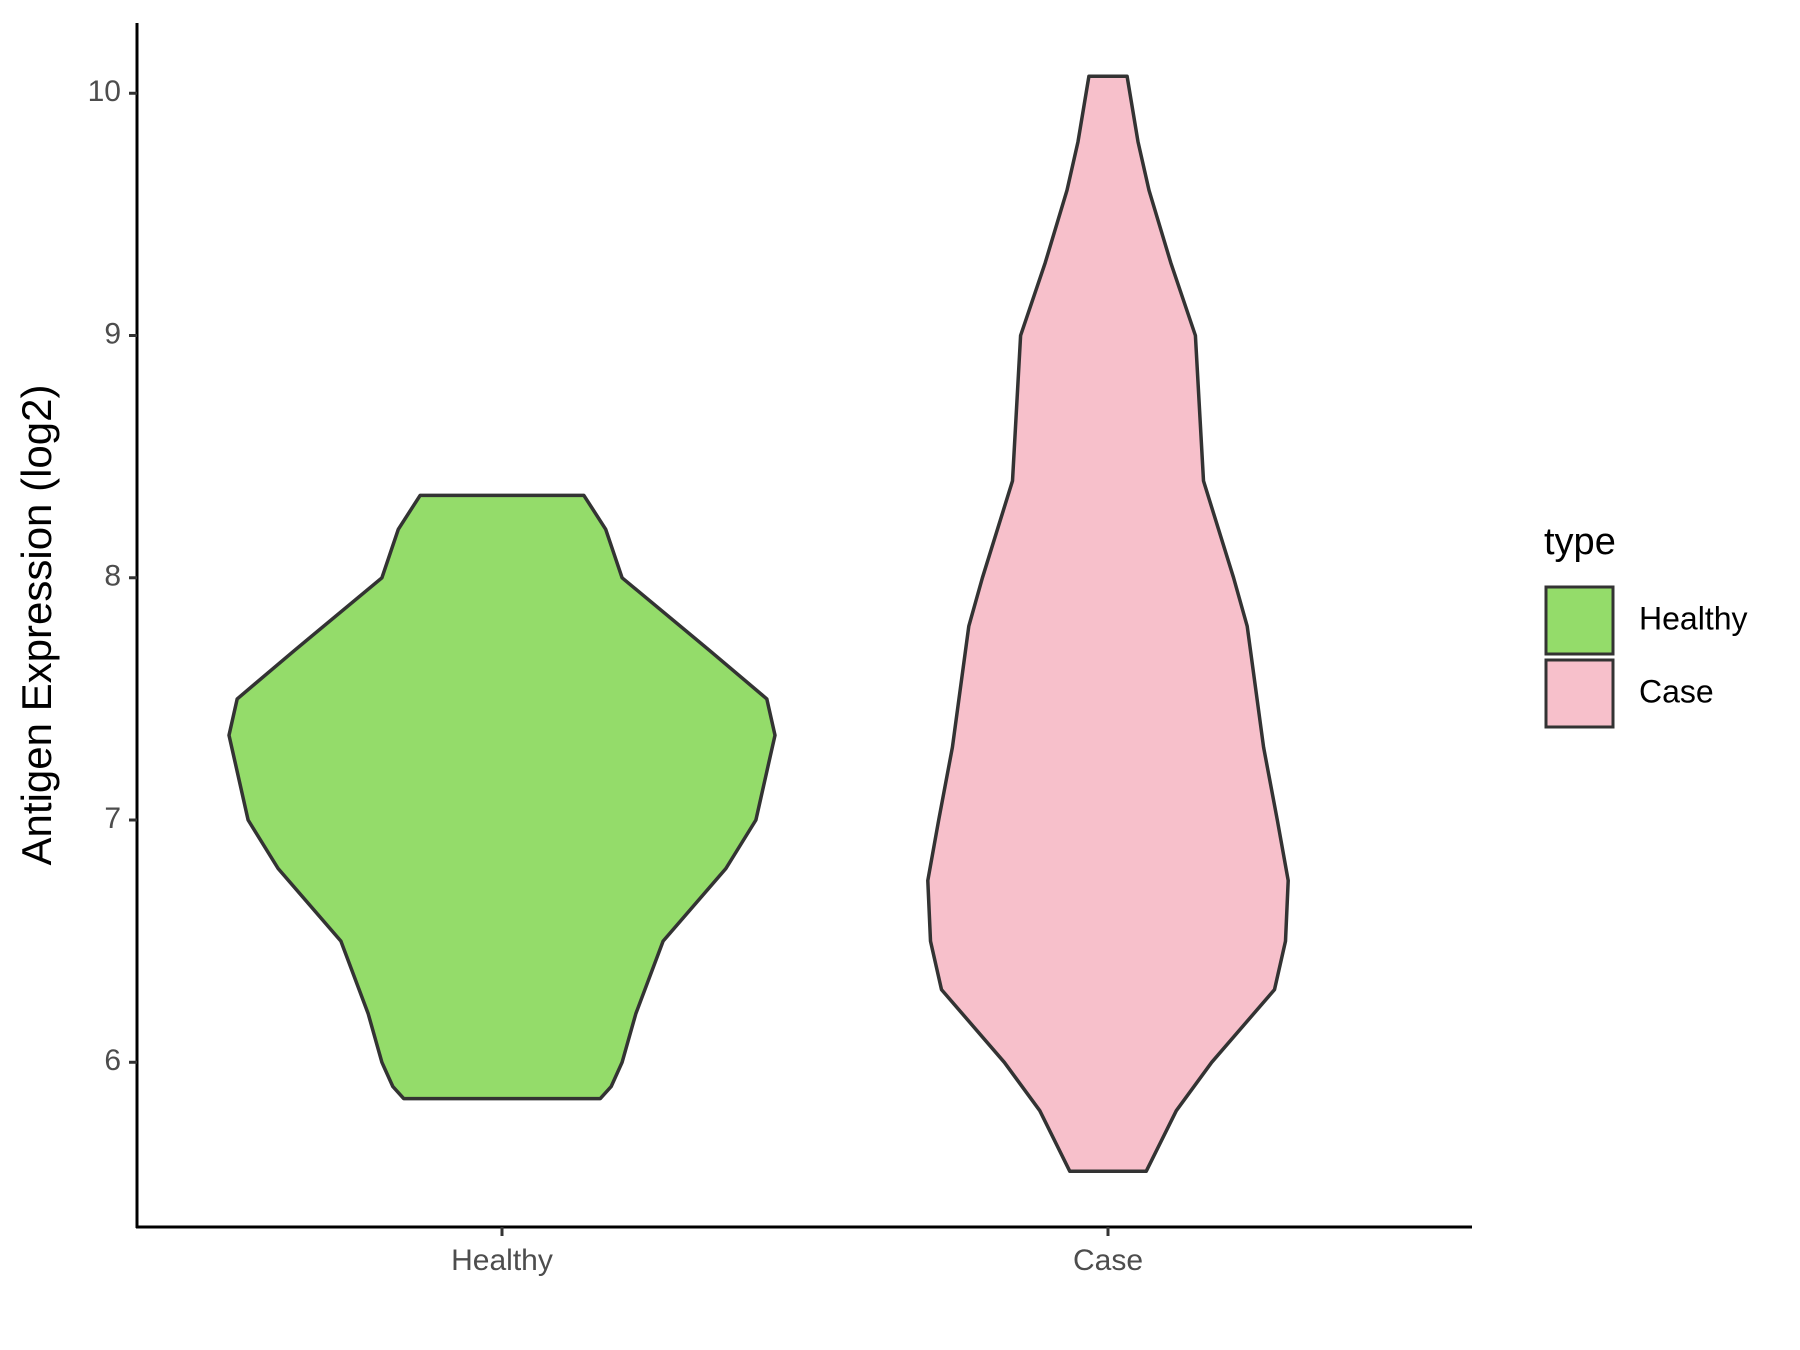  I want to click on y-axis-title: Antigen Expression (log2), so click(36, 625).